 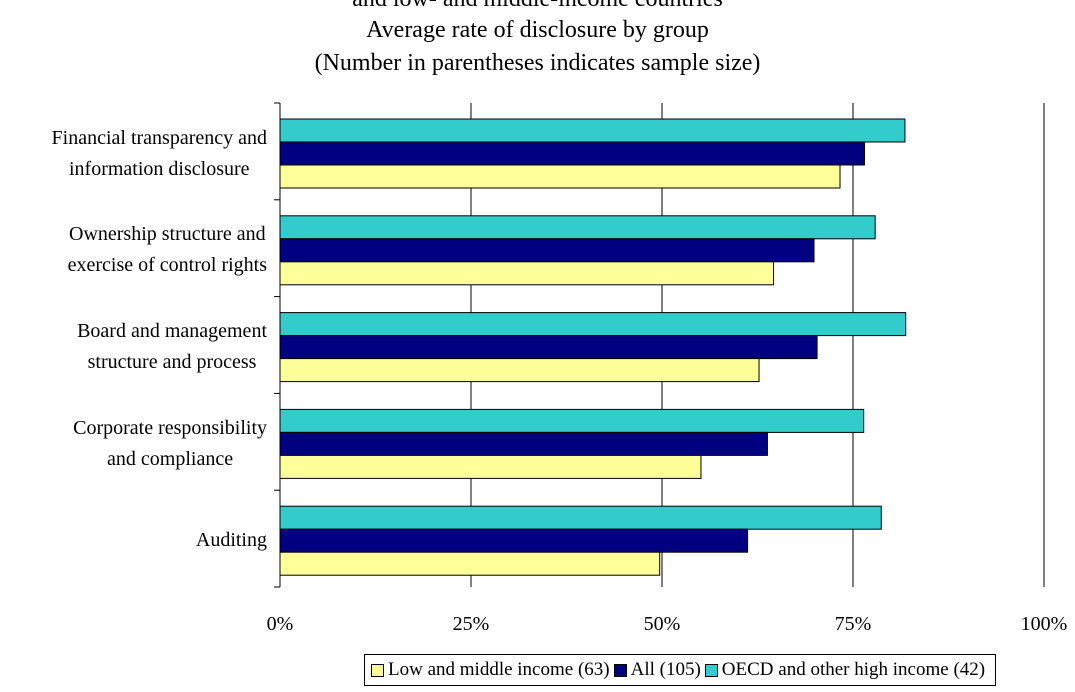 I want to click on legend-label: All (105), so click(x=665, y=669).